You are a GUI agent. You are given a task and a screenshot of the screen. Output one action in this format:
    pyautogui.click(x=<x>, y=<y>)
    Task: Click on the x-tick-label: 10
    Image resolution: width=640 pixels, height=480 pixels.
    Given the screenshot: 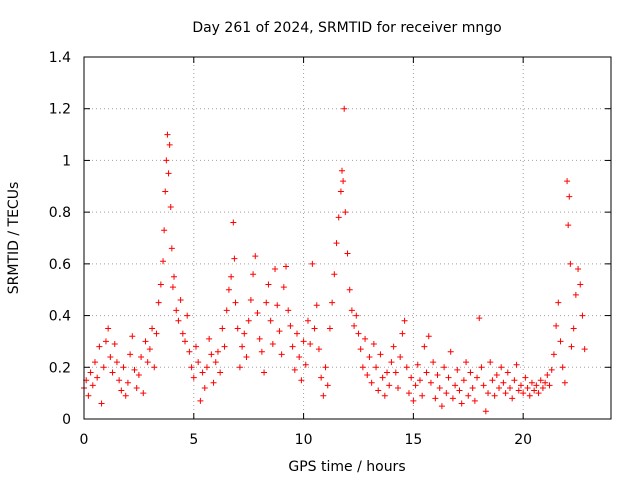 What is the action you would take?
    pyautogui.click(x=304, y=440)
    